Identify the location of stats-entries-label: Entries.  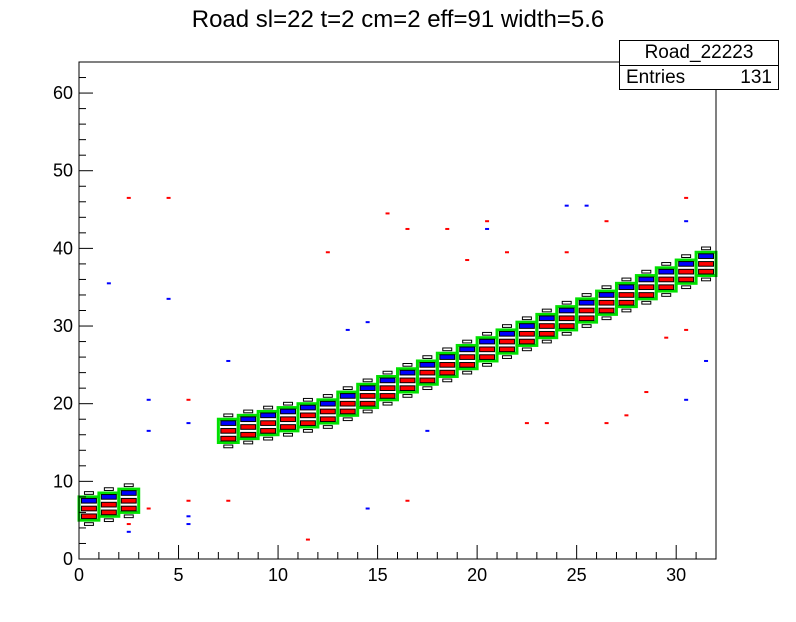
(656, 77).